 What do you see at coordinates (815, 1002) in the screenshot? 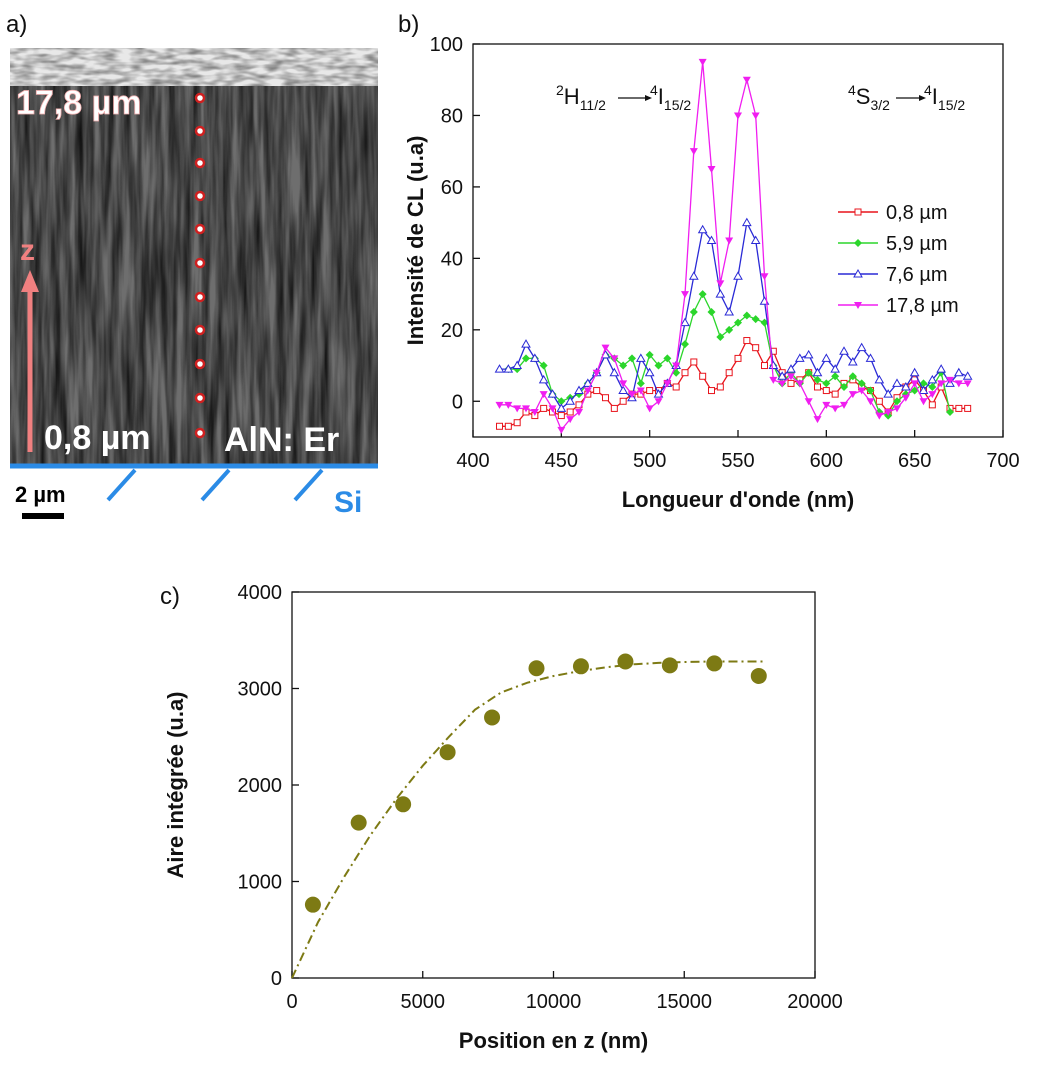
I see `x-tick-label: 20000` at bounding box center [815, 1002].